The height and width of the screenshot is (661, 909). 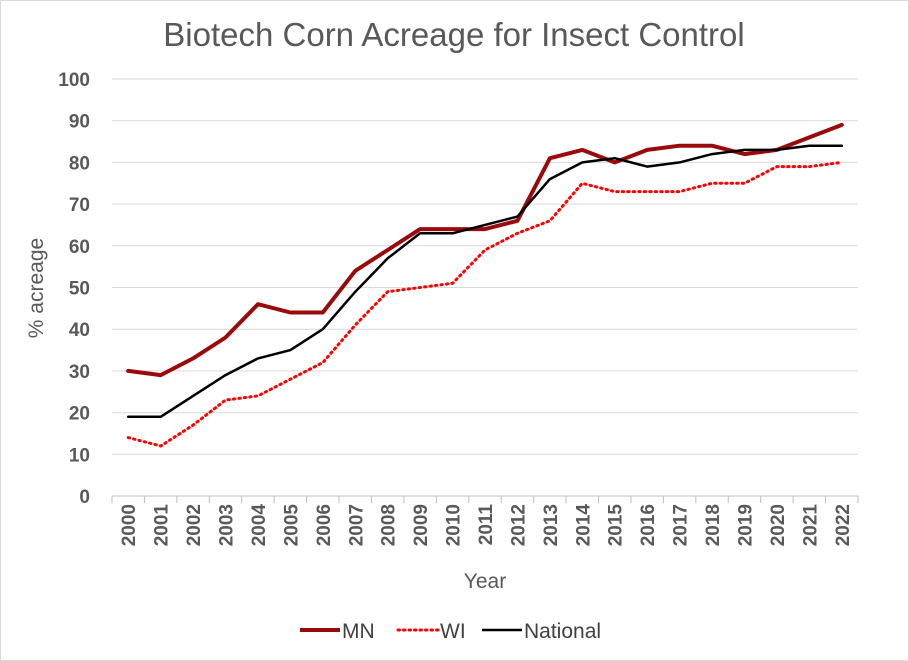 I want to click on x-tick-label: 2022, so click(x=843, y=525).